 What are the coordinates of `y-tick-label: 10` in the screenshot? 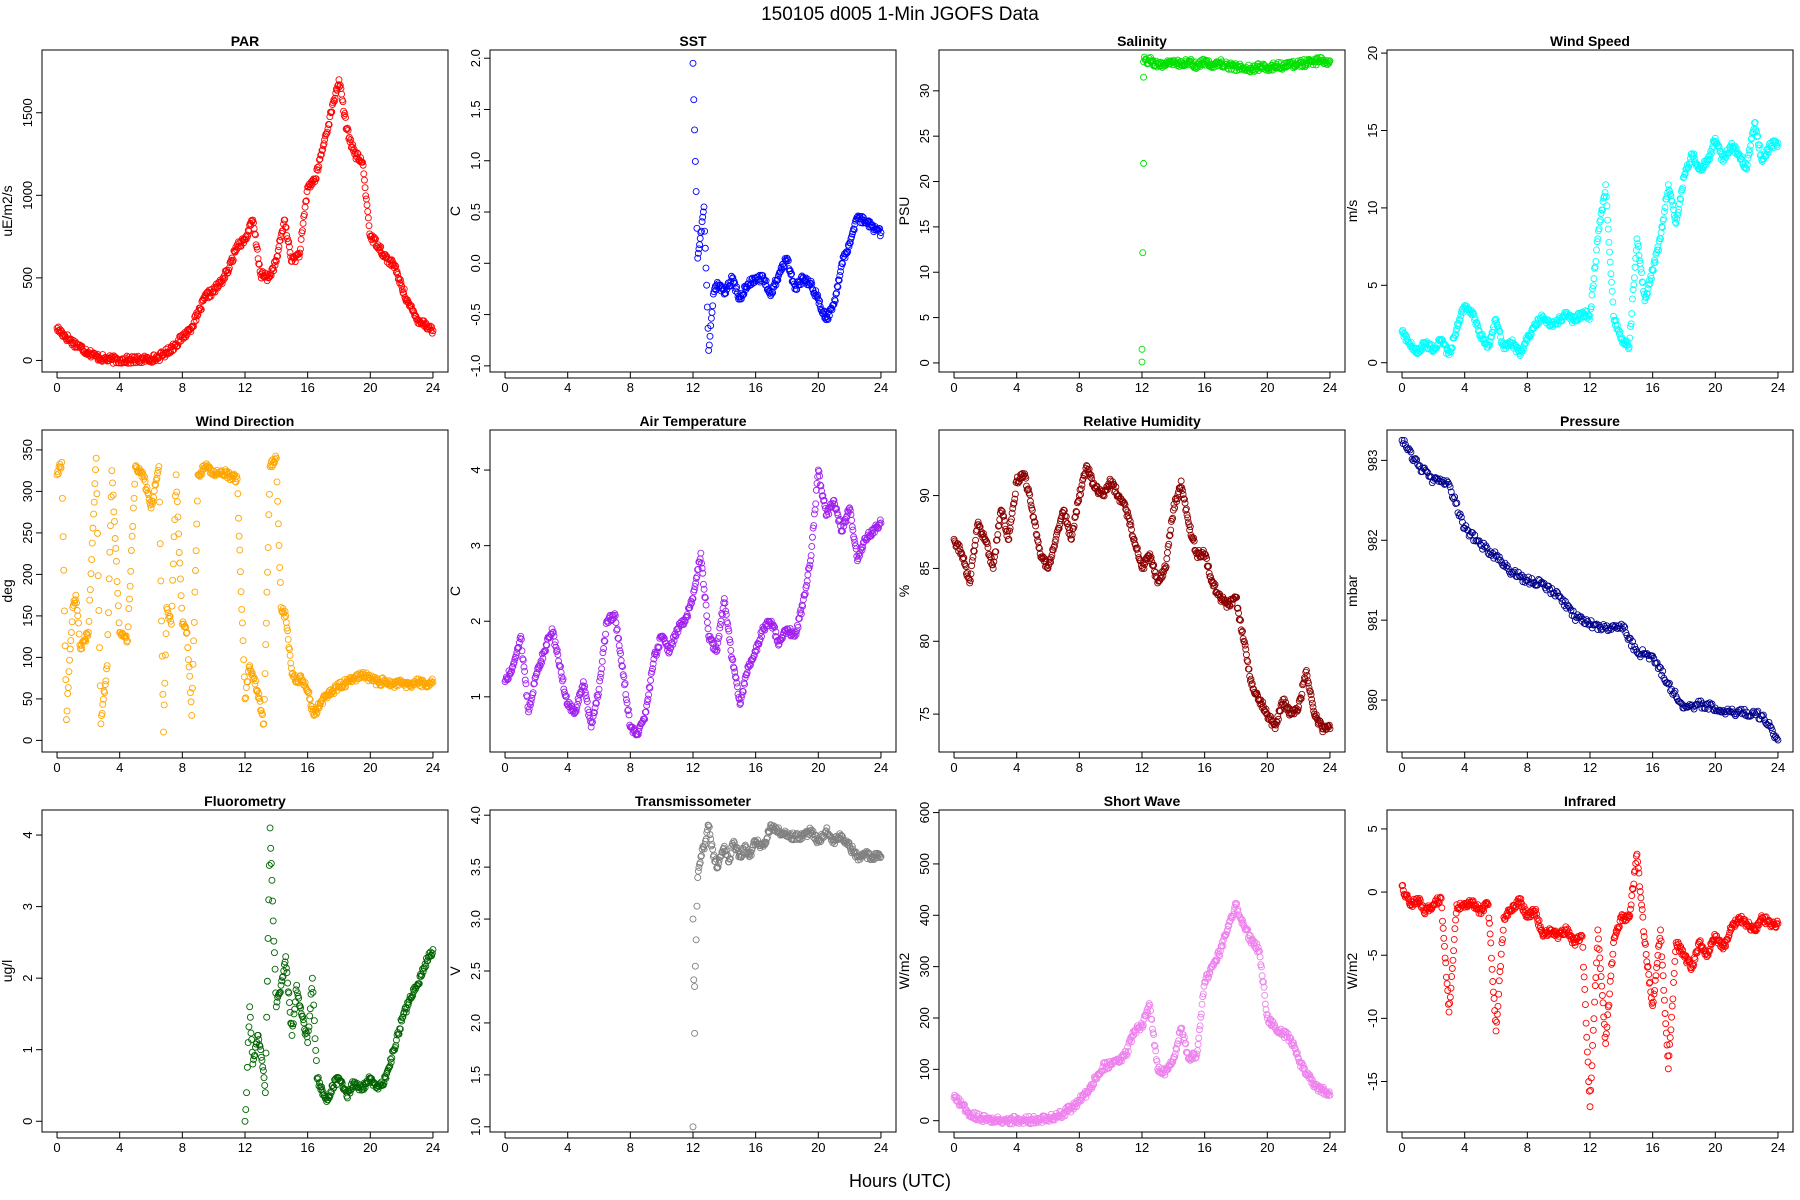 It's located at (1372, 208).